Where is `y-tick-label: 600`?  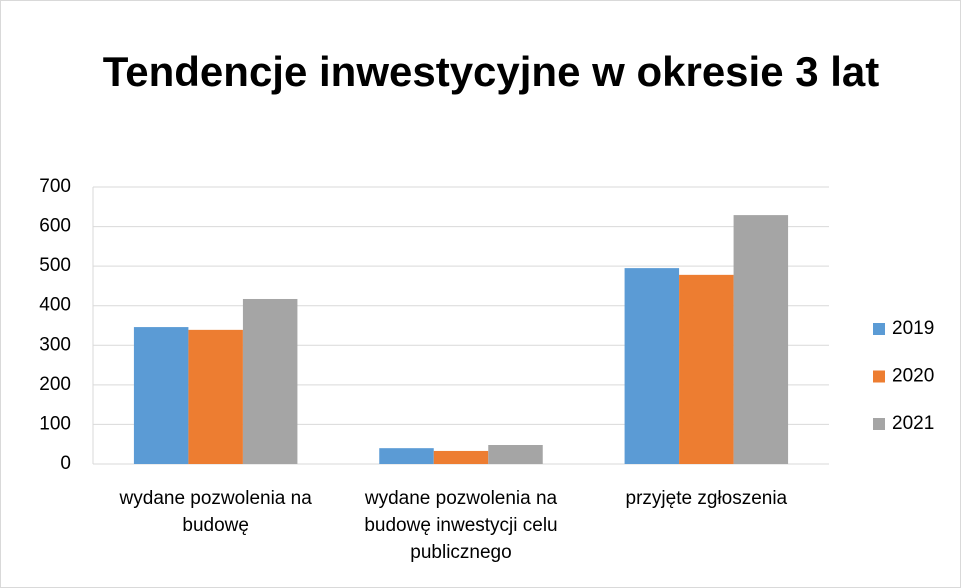
y-tick-label: 600 is located at coordinates (55, 226).